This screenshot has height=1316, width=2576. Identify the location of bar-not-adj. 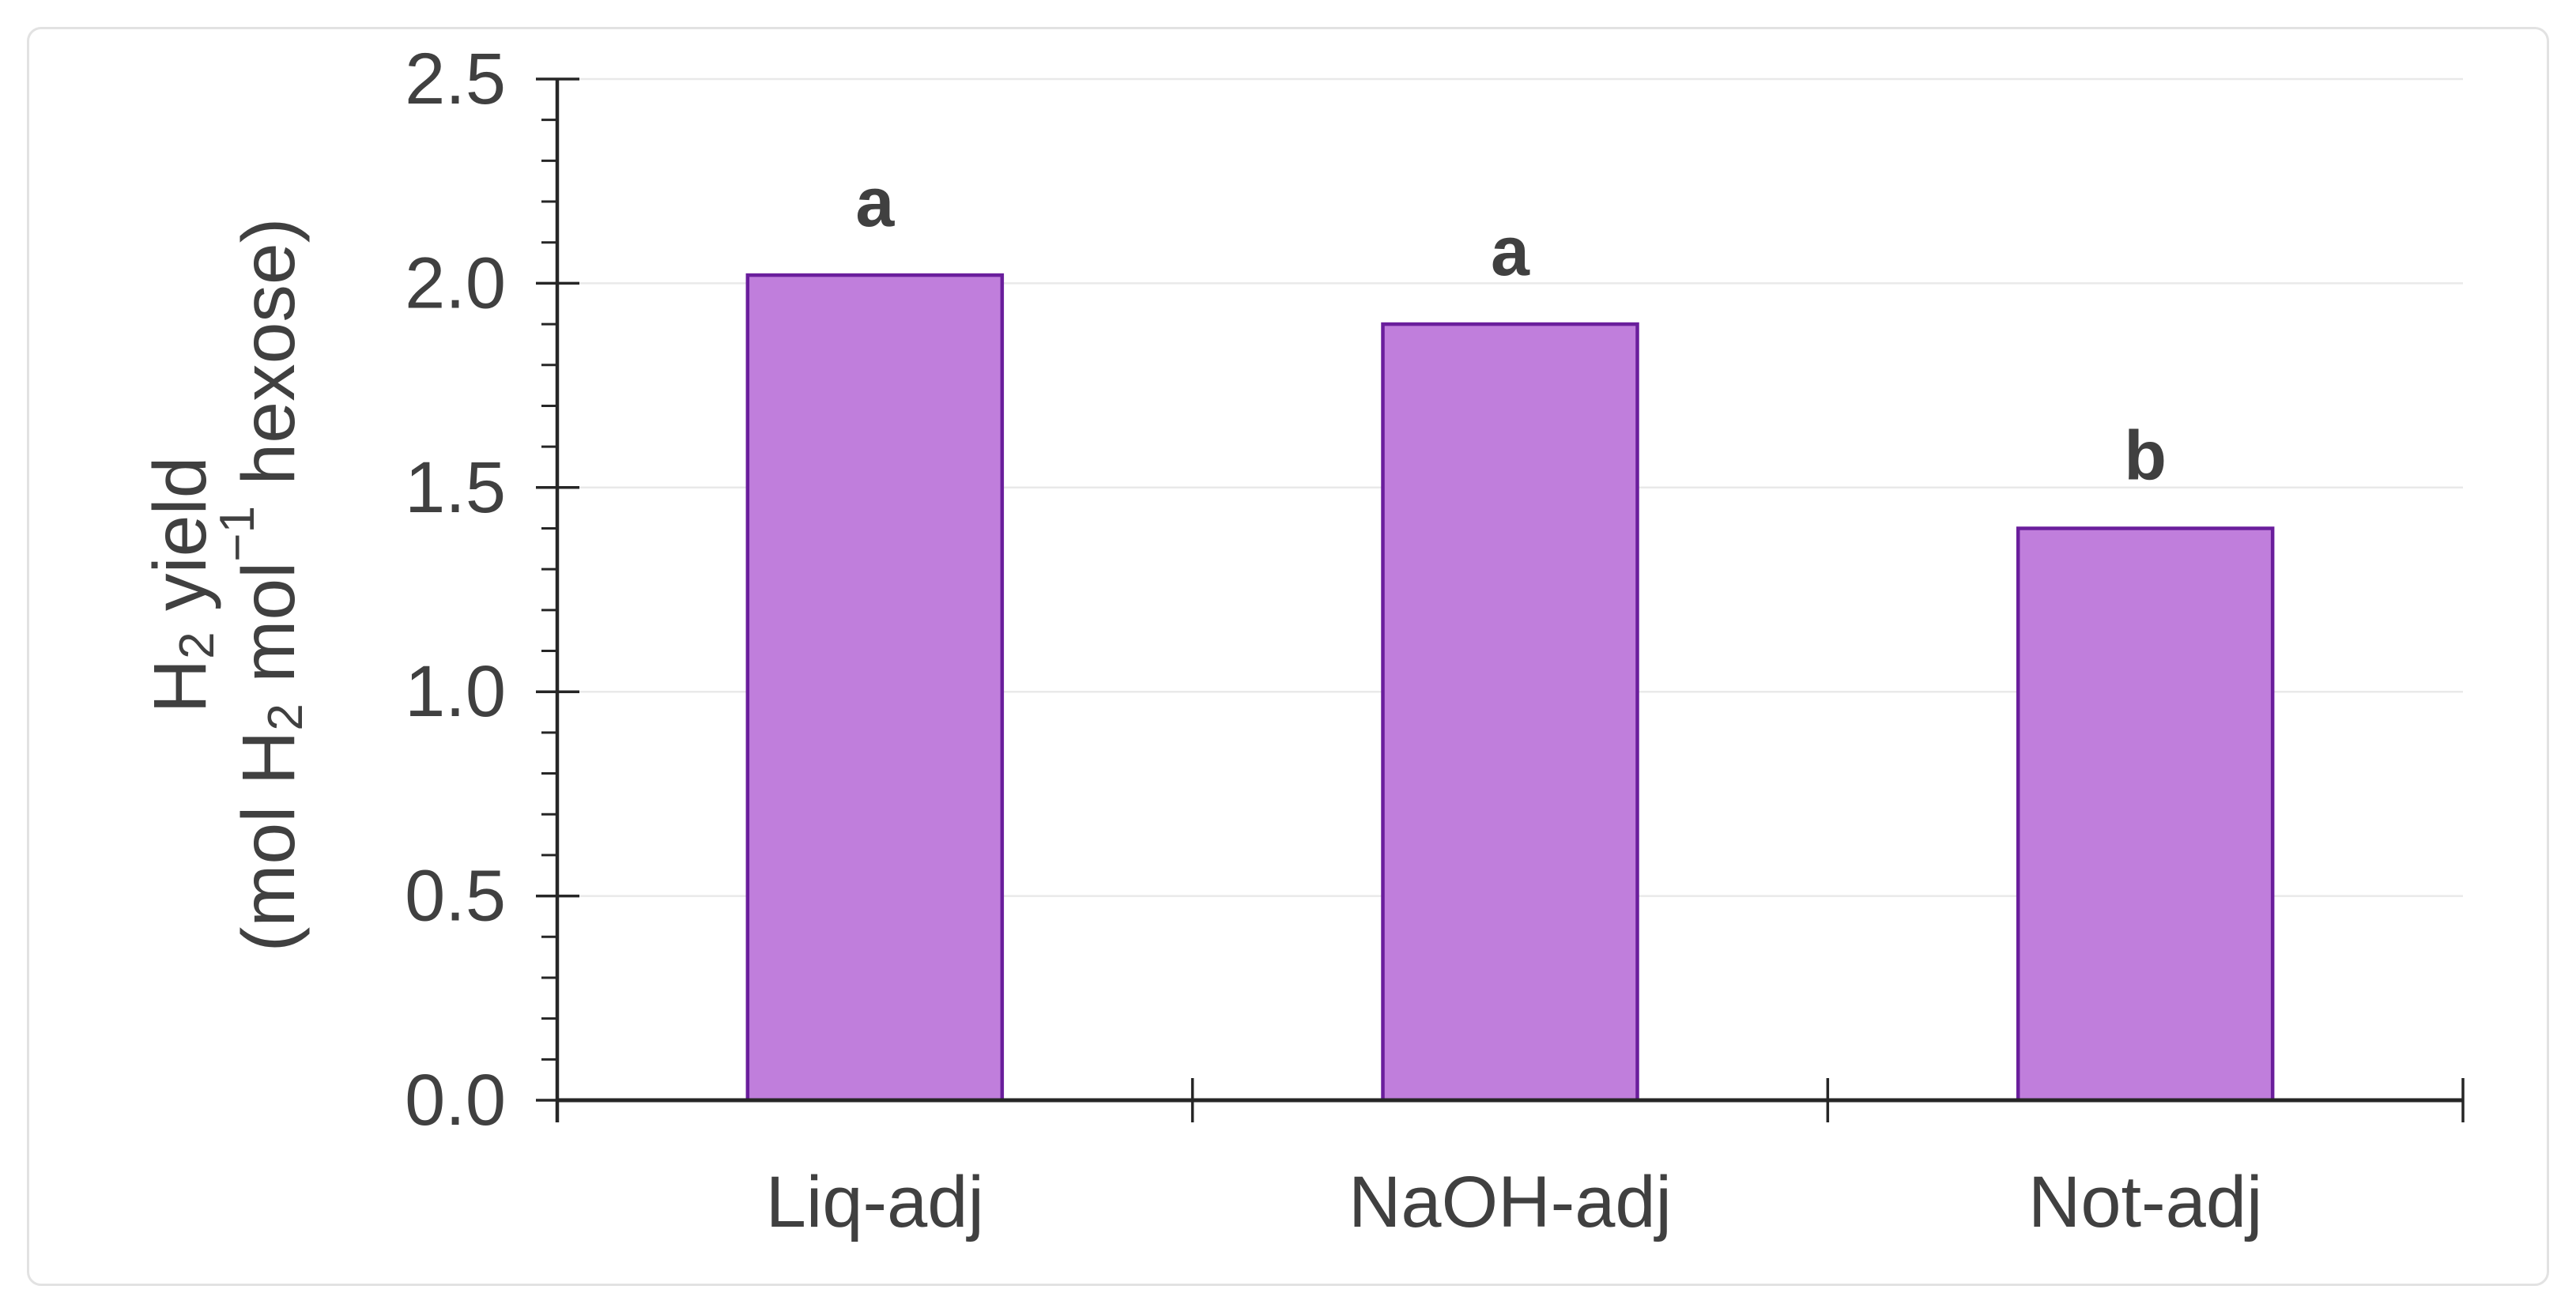
(2145, 814).